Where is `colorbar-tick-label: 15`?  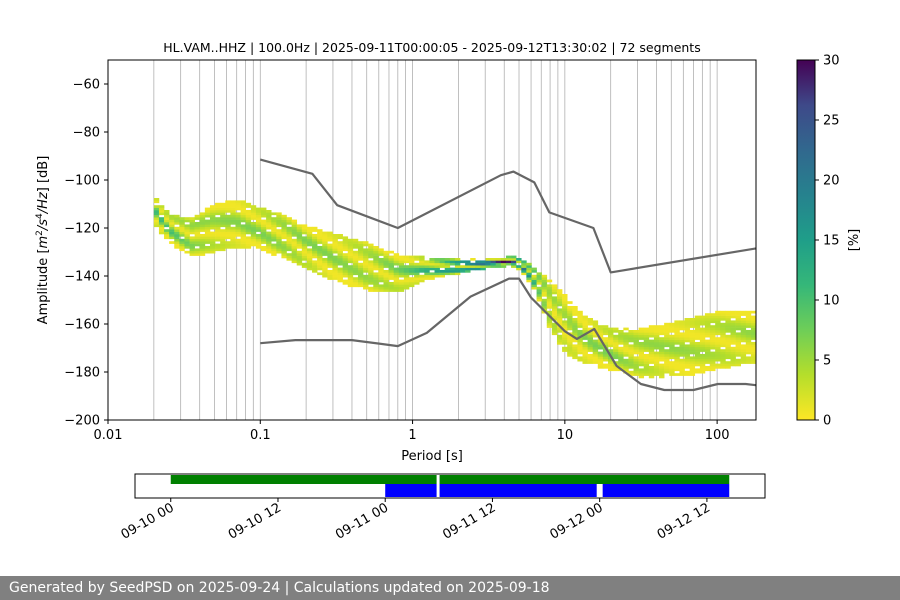 colorbar-tick-label: 15 is located at coordinates (831, 241).